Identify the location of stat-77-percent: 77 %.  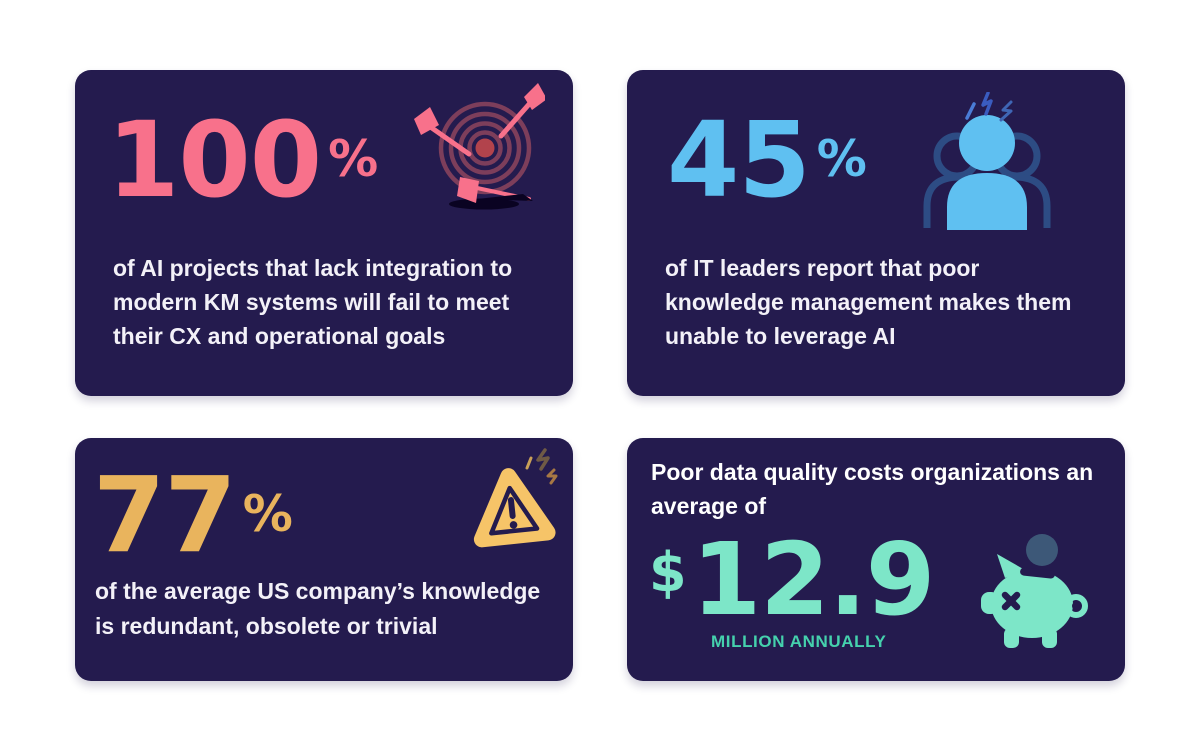
(193, 515).